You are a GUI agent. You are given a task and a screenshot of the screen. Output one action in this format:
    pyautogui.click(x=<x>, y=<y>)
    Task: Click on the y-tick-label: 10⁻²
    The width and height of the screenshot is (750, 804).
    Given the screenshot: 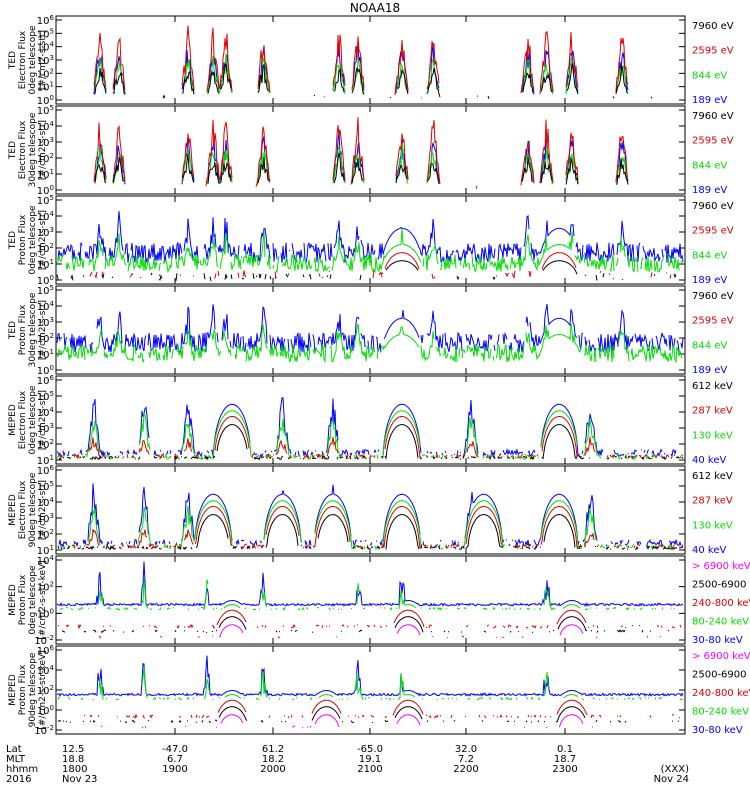 What is the action you would take?
    pyautogui.click(x=44, y=640)
    